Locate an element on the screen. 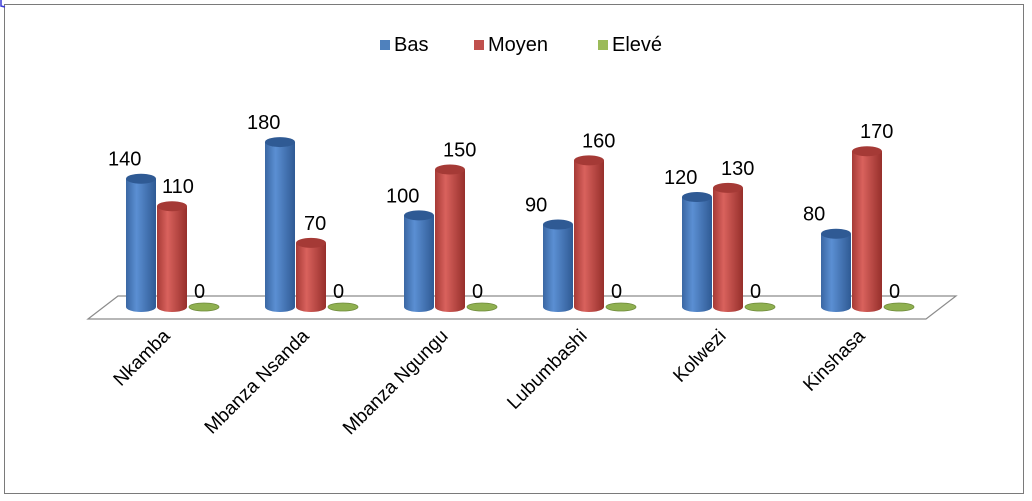  data-label-eleve-kolwezi: 0 is located at coordinates (755, 292).